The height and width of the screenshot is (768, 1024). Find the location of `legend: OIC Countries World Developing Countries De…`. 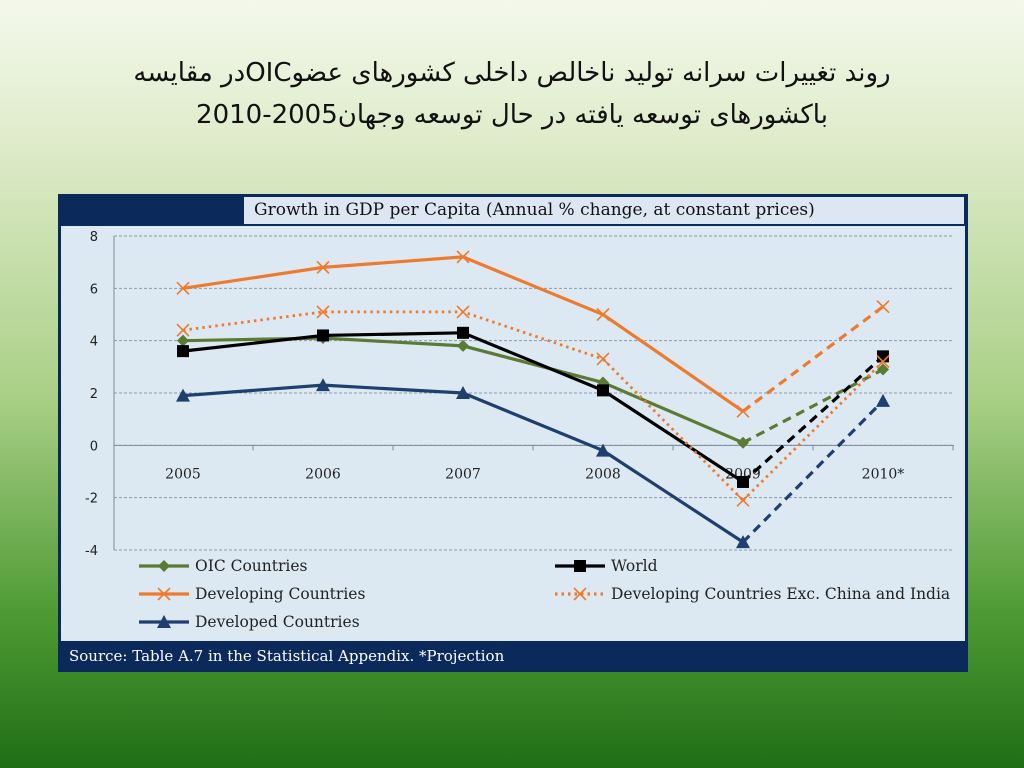

legend: OIC Countries World Developing Countries De… is located at coordinates (544, 594).